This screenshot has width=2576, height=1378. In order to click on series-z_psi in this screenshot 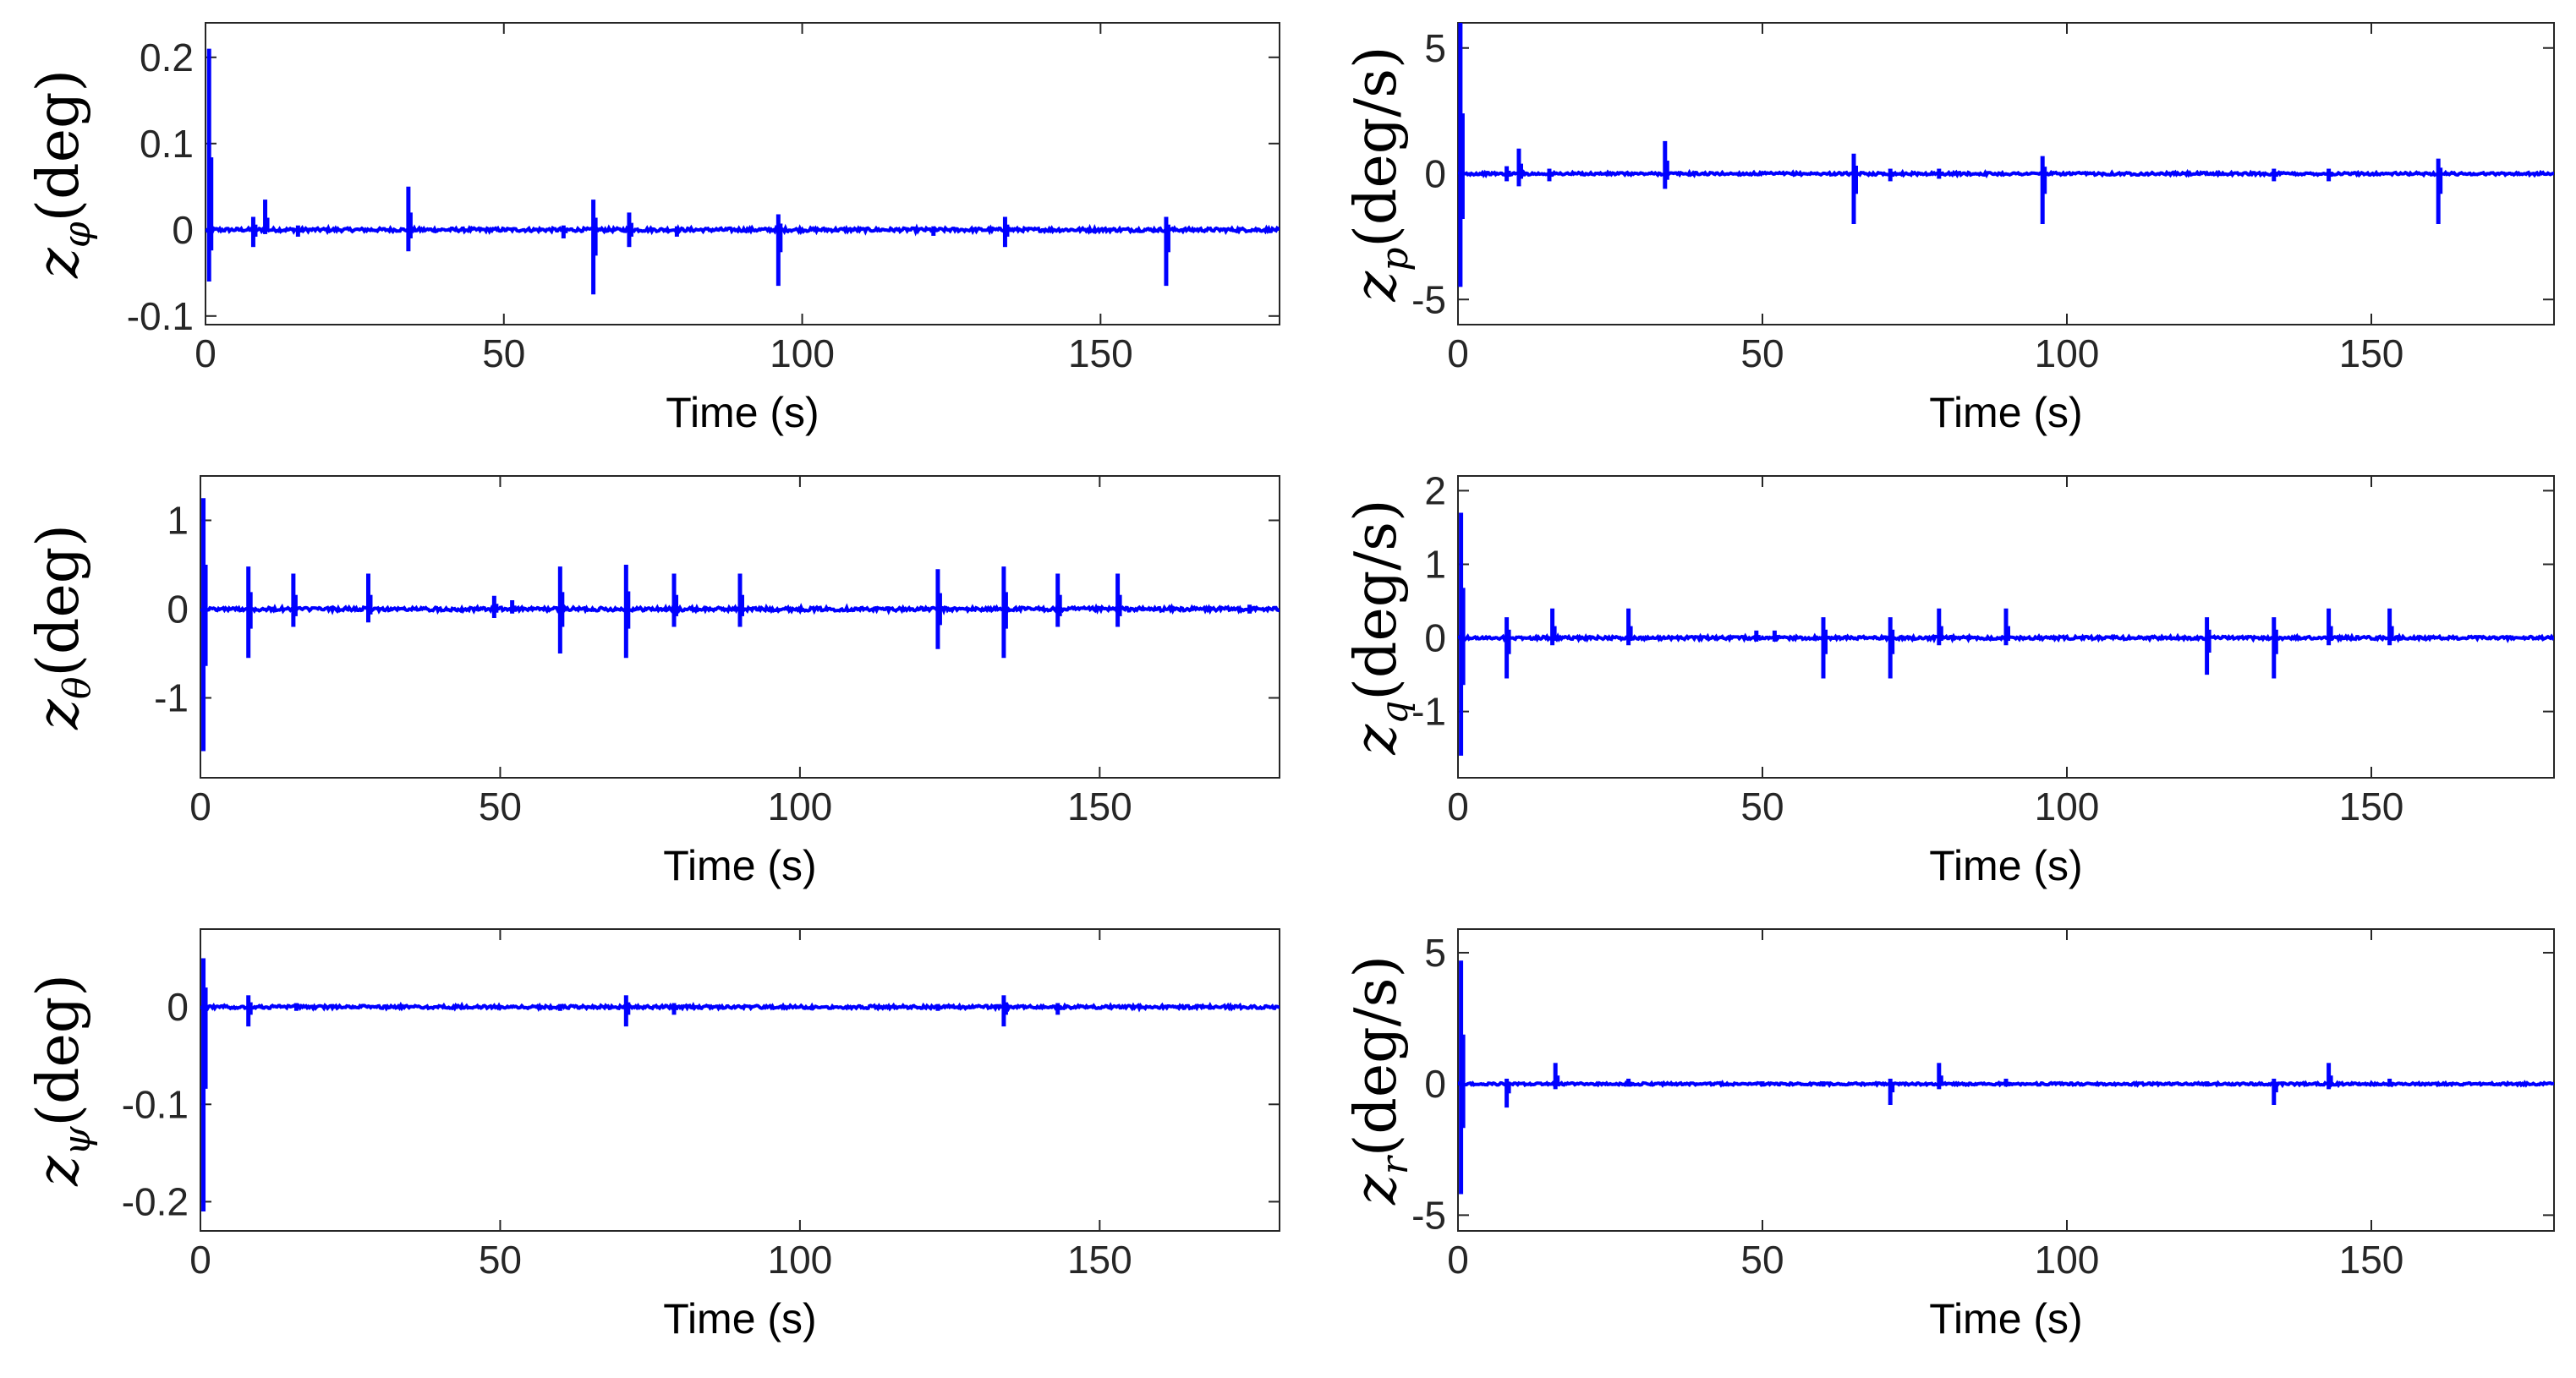, I will do `click(740, 1085)`.